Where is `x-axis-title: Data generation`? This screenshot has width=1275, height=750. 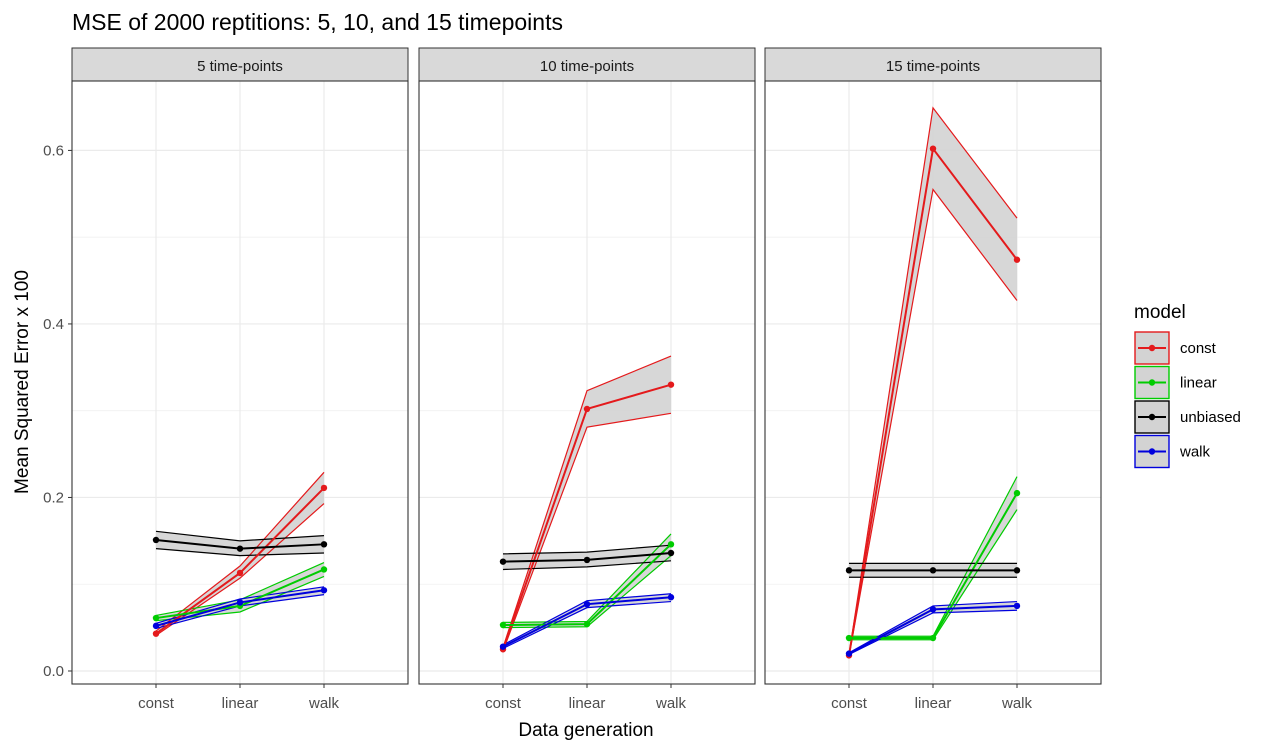
x-axis-title: Data generation is located at coordinates (585, 730).